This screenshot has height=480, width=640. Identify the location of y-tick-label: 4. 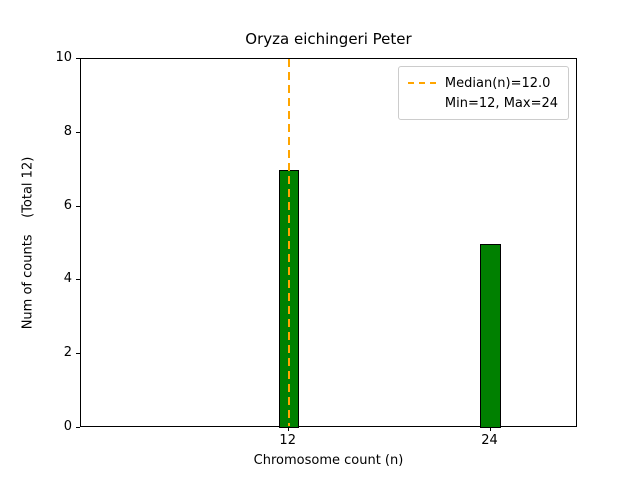
(67, 279).